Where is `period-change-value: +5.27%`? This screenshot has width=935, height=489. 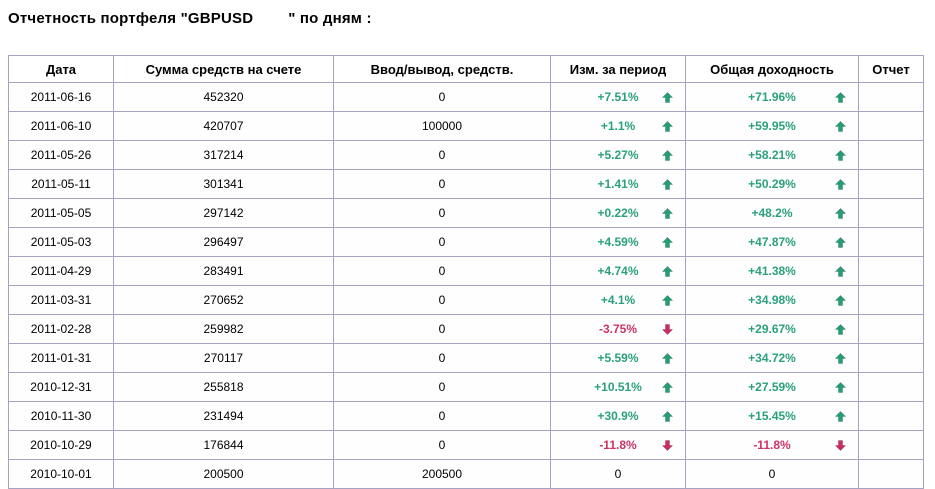 period-change-value: +5.27% is located at coordinates (618, 155).